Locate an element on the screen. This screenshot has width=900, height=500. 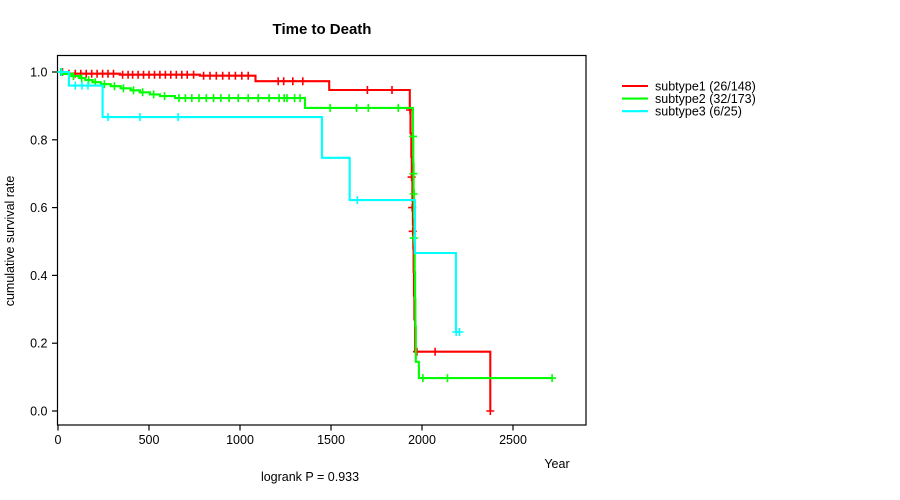
logrank-annotation: logrank P = 0.933 is located at coordinates (310, 477).